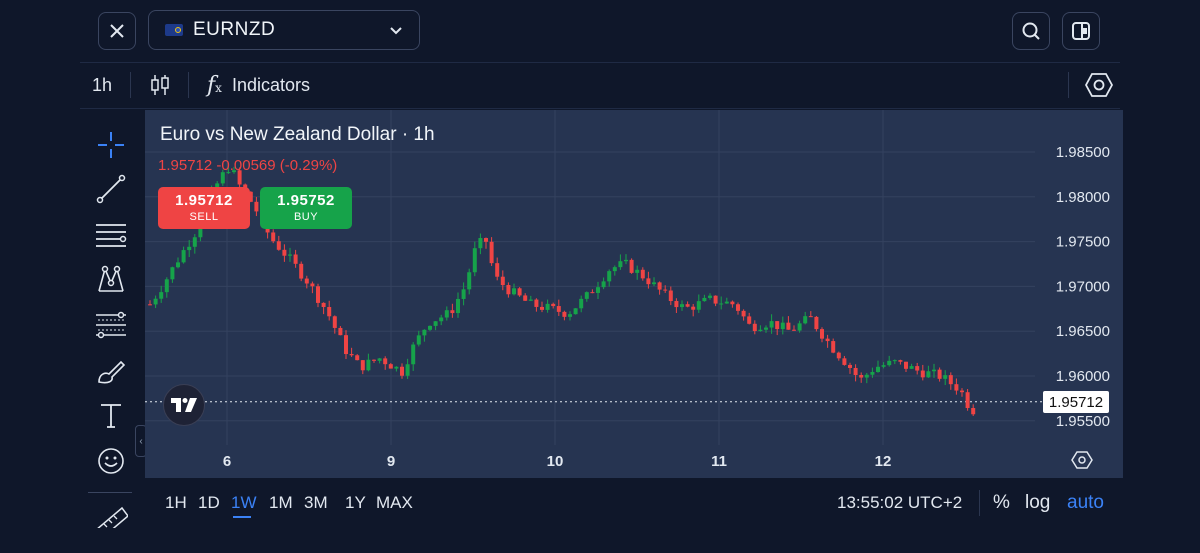  What do you see at coordinates (227, 461) in the screenshot?
I see `time-axis-label: 6` at bounding box center [227, 461].